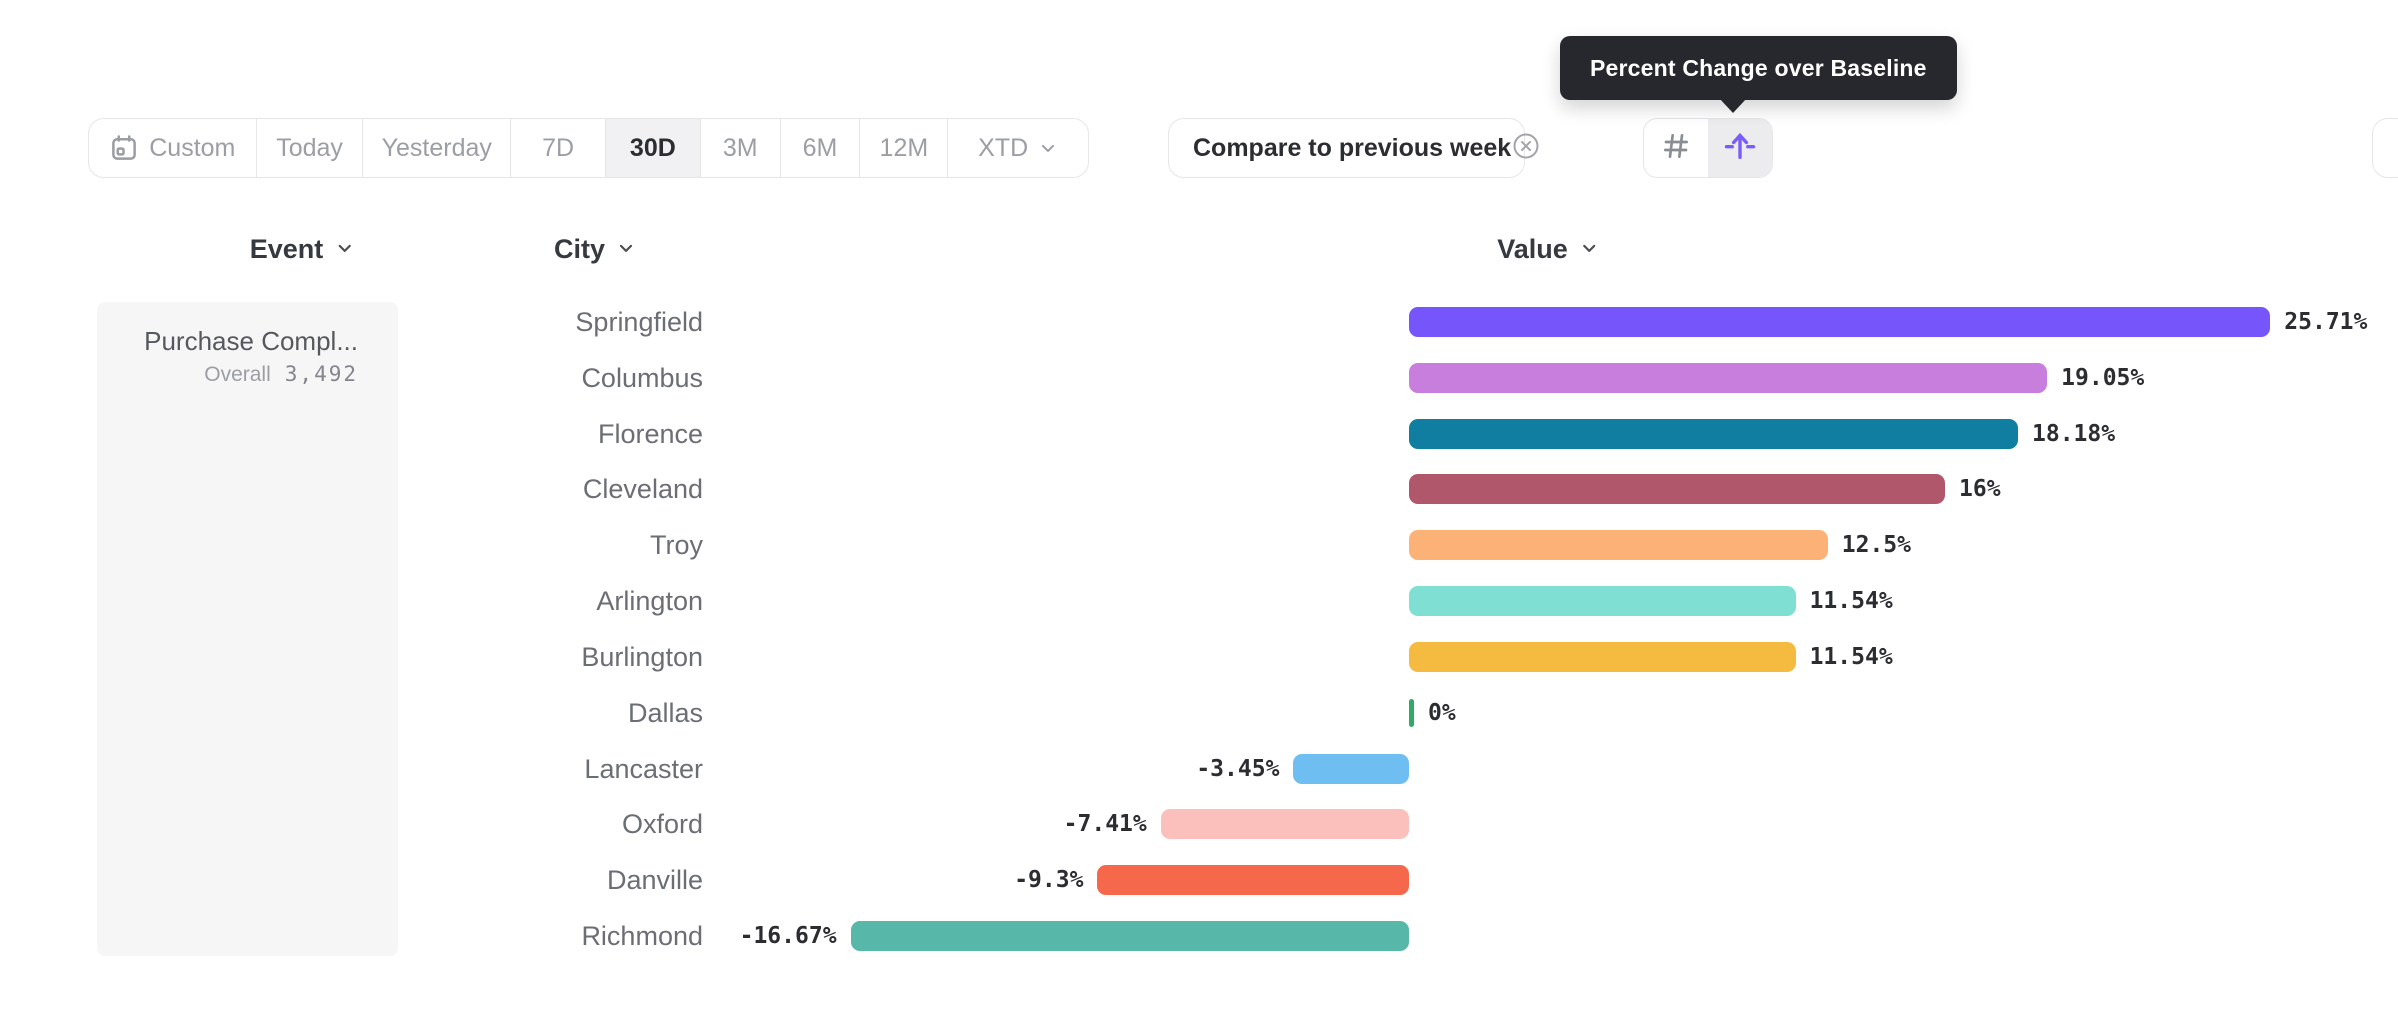 This screenshot has height=1022, width=2398. Describe the element at coordinates (1602, 656) in the screenshot. I see `bar-burlington` at that location.